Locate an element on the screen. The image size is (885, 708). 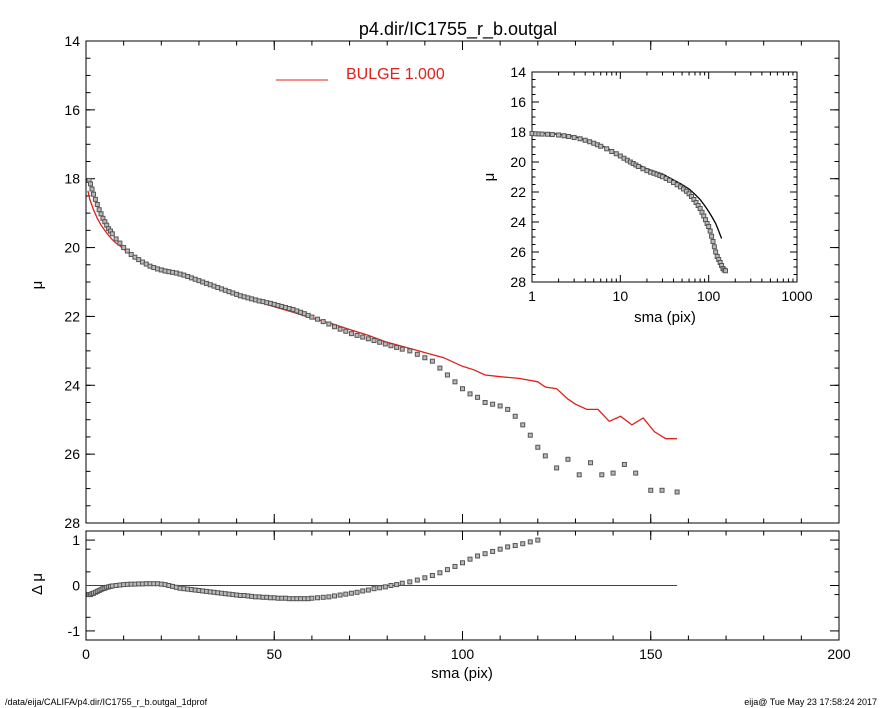
main-ytick-label: 16 is located at coordinates (72, 110).